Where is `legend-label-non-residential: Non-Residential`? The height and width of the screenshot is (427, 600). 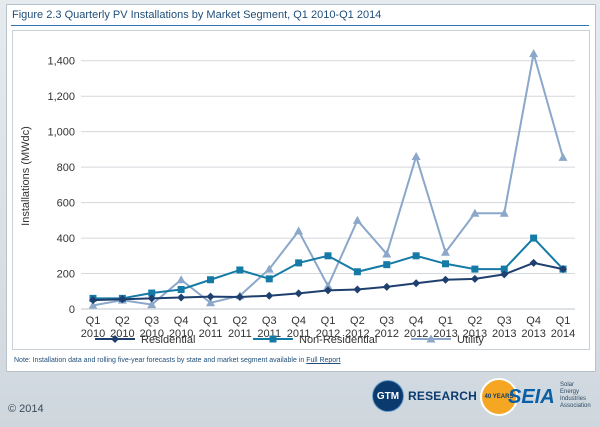
legend-label-non-residential: Non-Residential is located at coordinates (338, 340).